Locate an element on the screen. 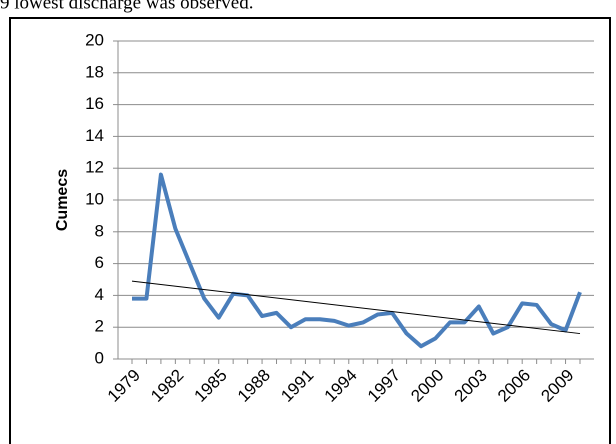 This screenshot has width=616, height=444. y-tick-label: 18 is located at coordinates (94, 71).